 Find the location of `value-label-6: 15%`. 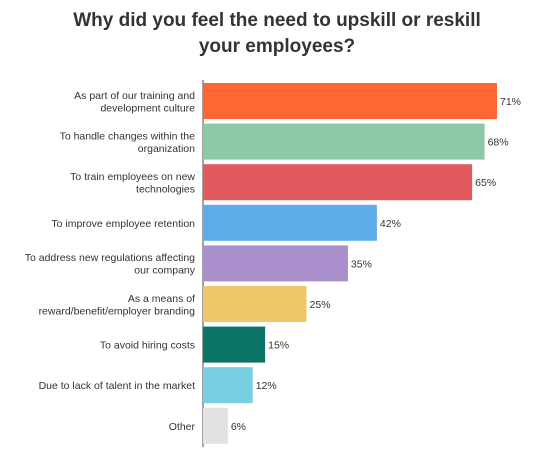

value-label-6: 15% is located at coordinates (278, 346).